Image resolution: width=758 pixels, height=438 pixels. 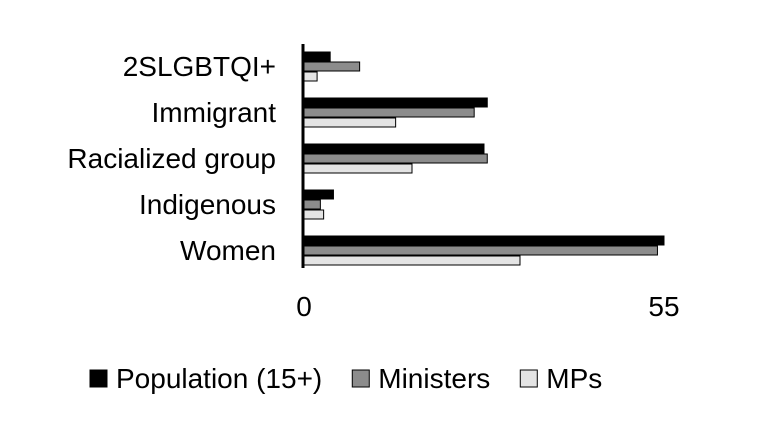 I want to click on category-label: 2SLGBTQI+, so click(x=199, y=66).